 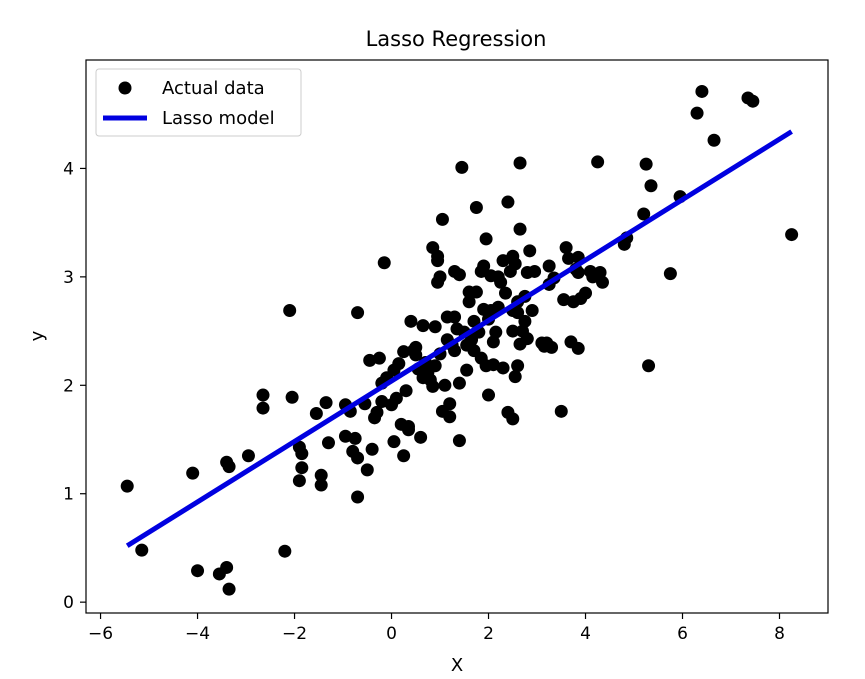 What do you see at coordinates (218, 118) in the screenshot?
I see `legend-label-lasso-model: Lasso model` at bounding box center [218, 118].